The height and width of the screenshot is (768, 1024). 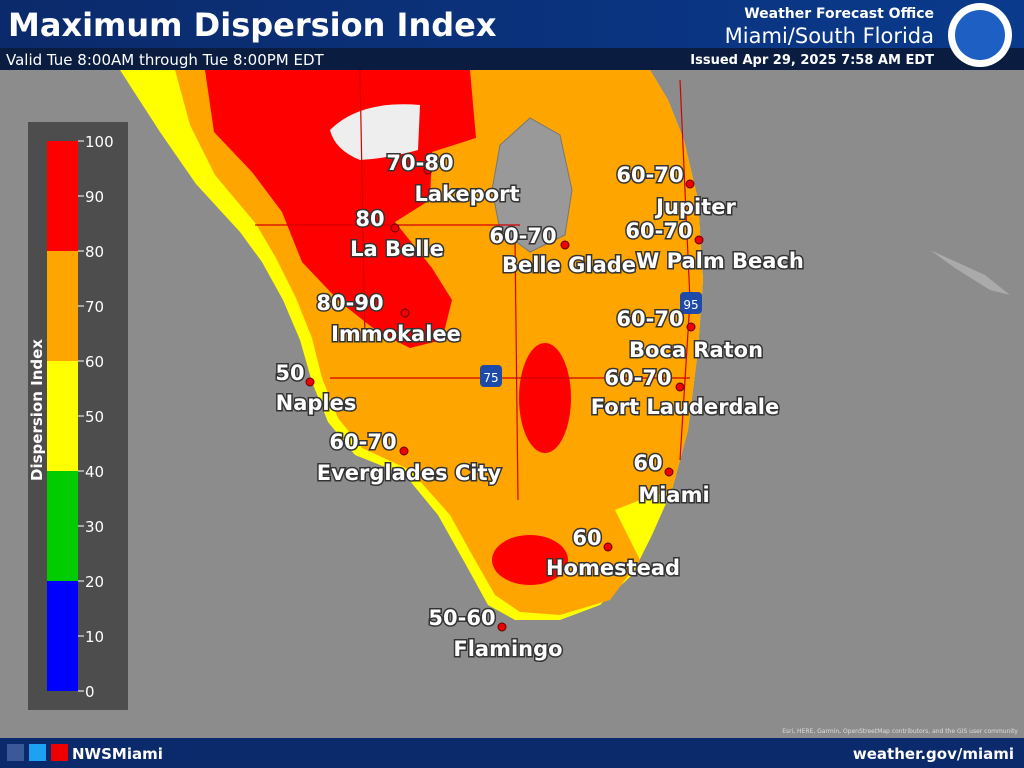 I want to click on legend-title: Dispersion Index, so click(x=37, y=410).